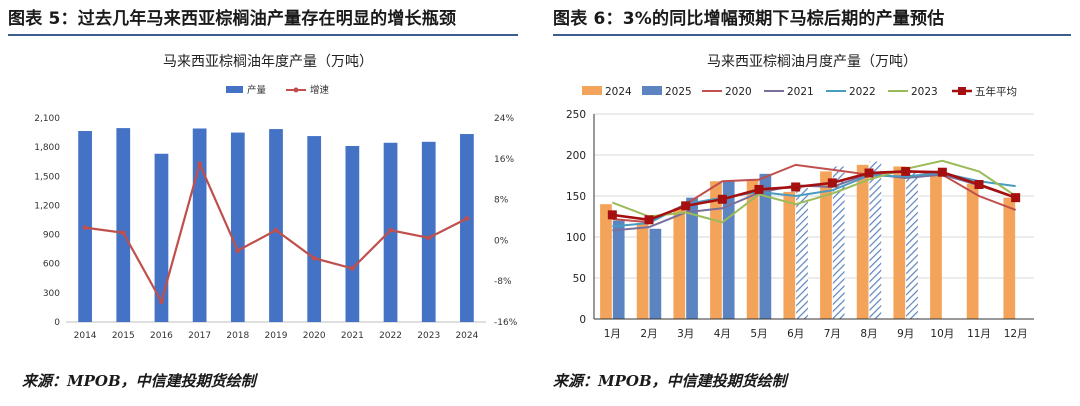 This screenshot has width=1080, height=406. What do you see at coordinates (652, 90) in the screenshot?
I see `legend-swatch-2025` at bounding box center [652, 90].